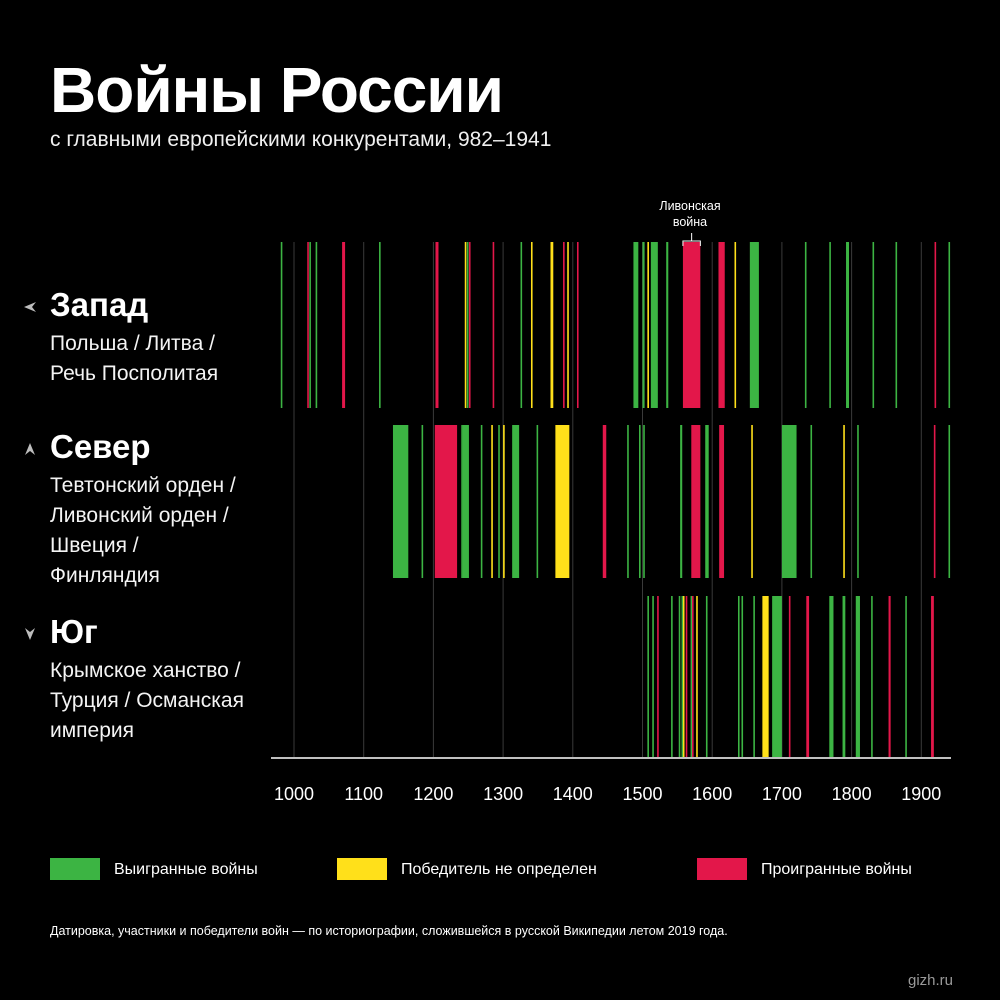  What do you see at coordinates (499, 501) in the screenshot?
I see `war-bar-north-1293-won` at bounding box center [499, 501].